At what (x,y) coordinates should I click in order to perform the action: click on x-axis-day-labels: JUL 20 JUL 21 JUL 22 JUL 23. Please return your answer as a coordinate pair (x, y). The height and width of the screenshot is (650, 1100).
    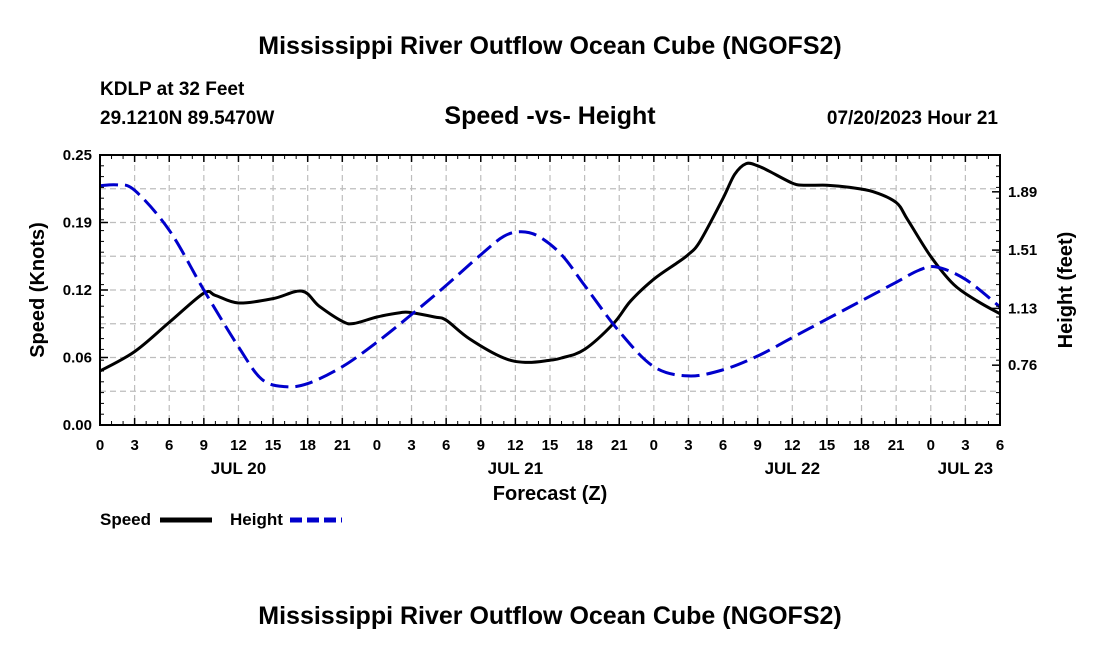
    Looking at the image, I should click on (602, 468).